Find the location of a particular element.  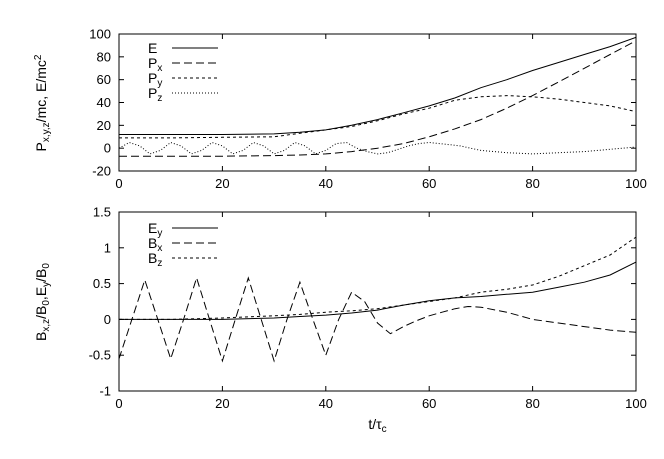

y-tick-label: 20 is located at coordinates (104, 125).